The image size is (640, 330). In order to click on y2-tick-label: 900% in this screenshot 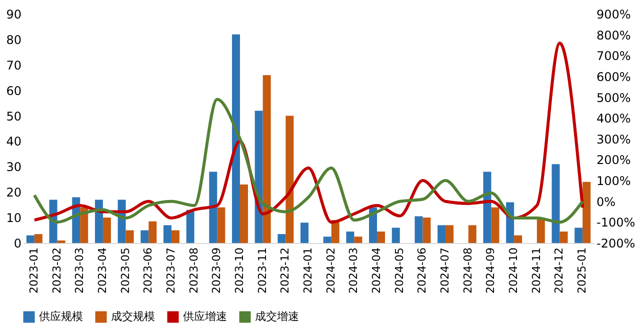, I will do `click(613, 15)`.